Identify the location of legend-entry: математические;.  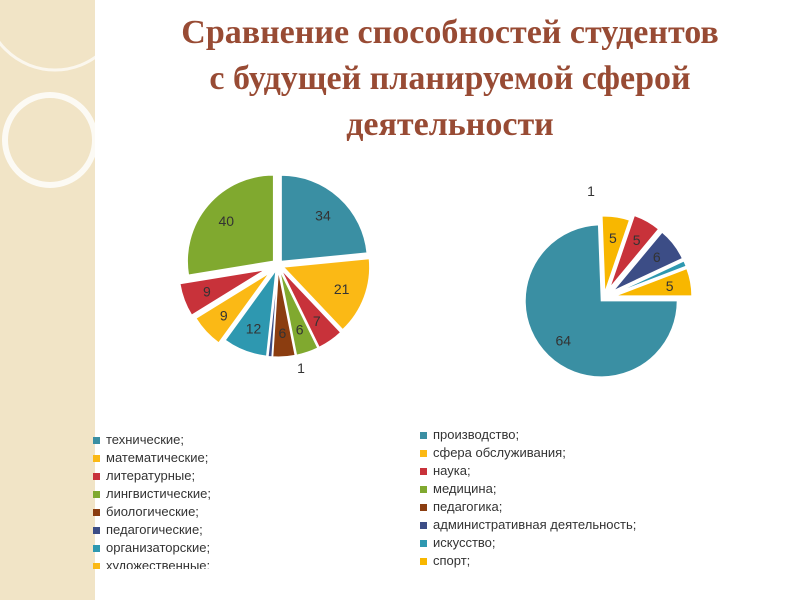
(152, 458).